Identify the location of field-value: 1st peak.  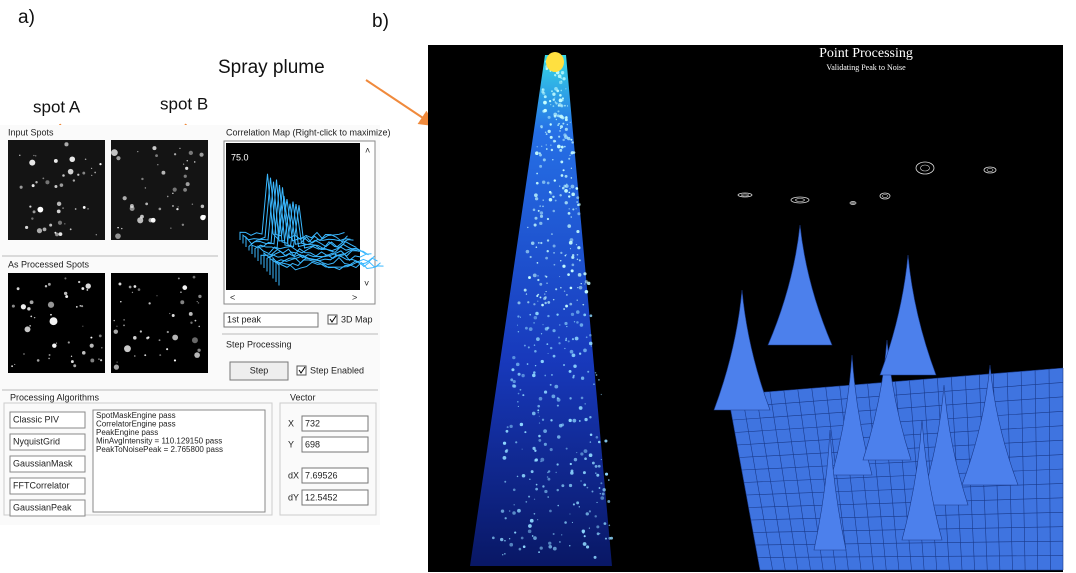
(244, 319).